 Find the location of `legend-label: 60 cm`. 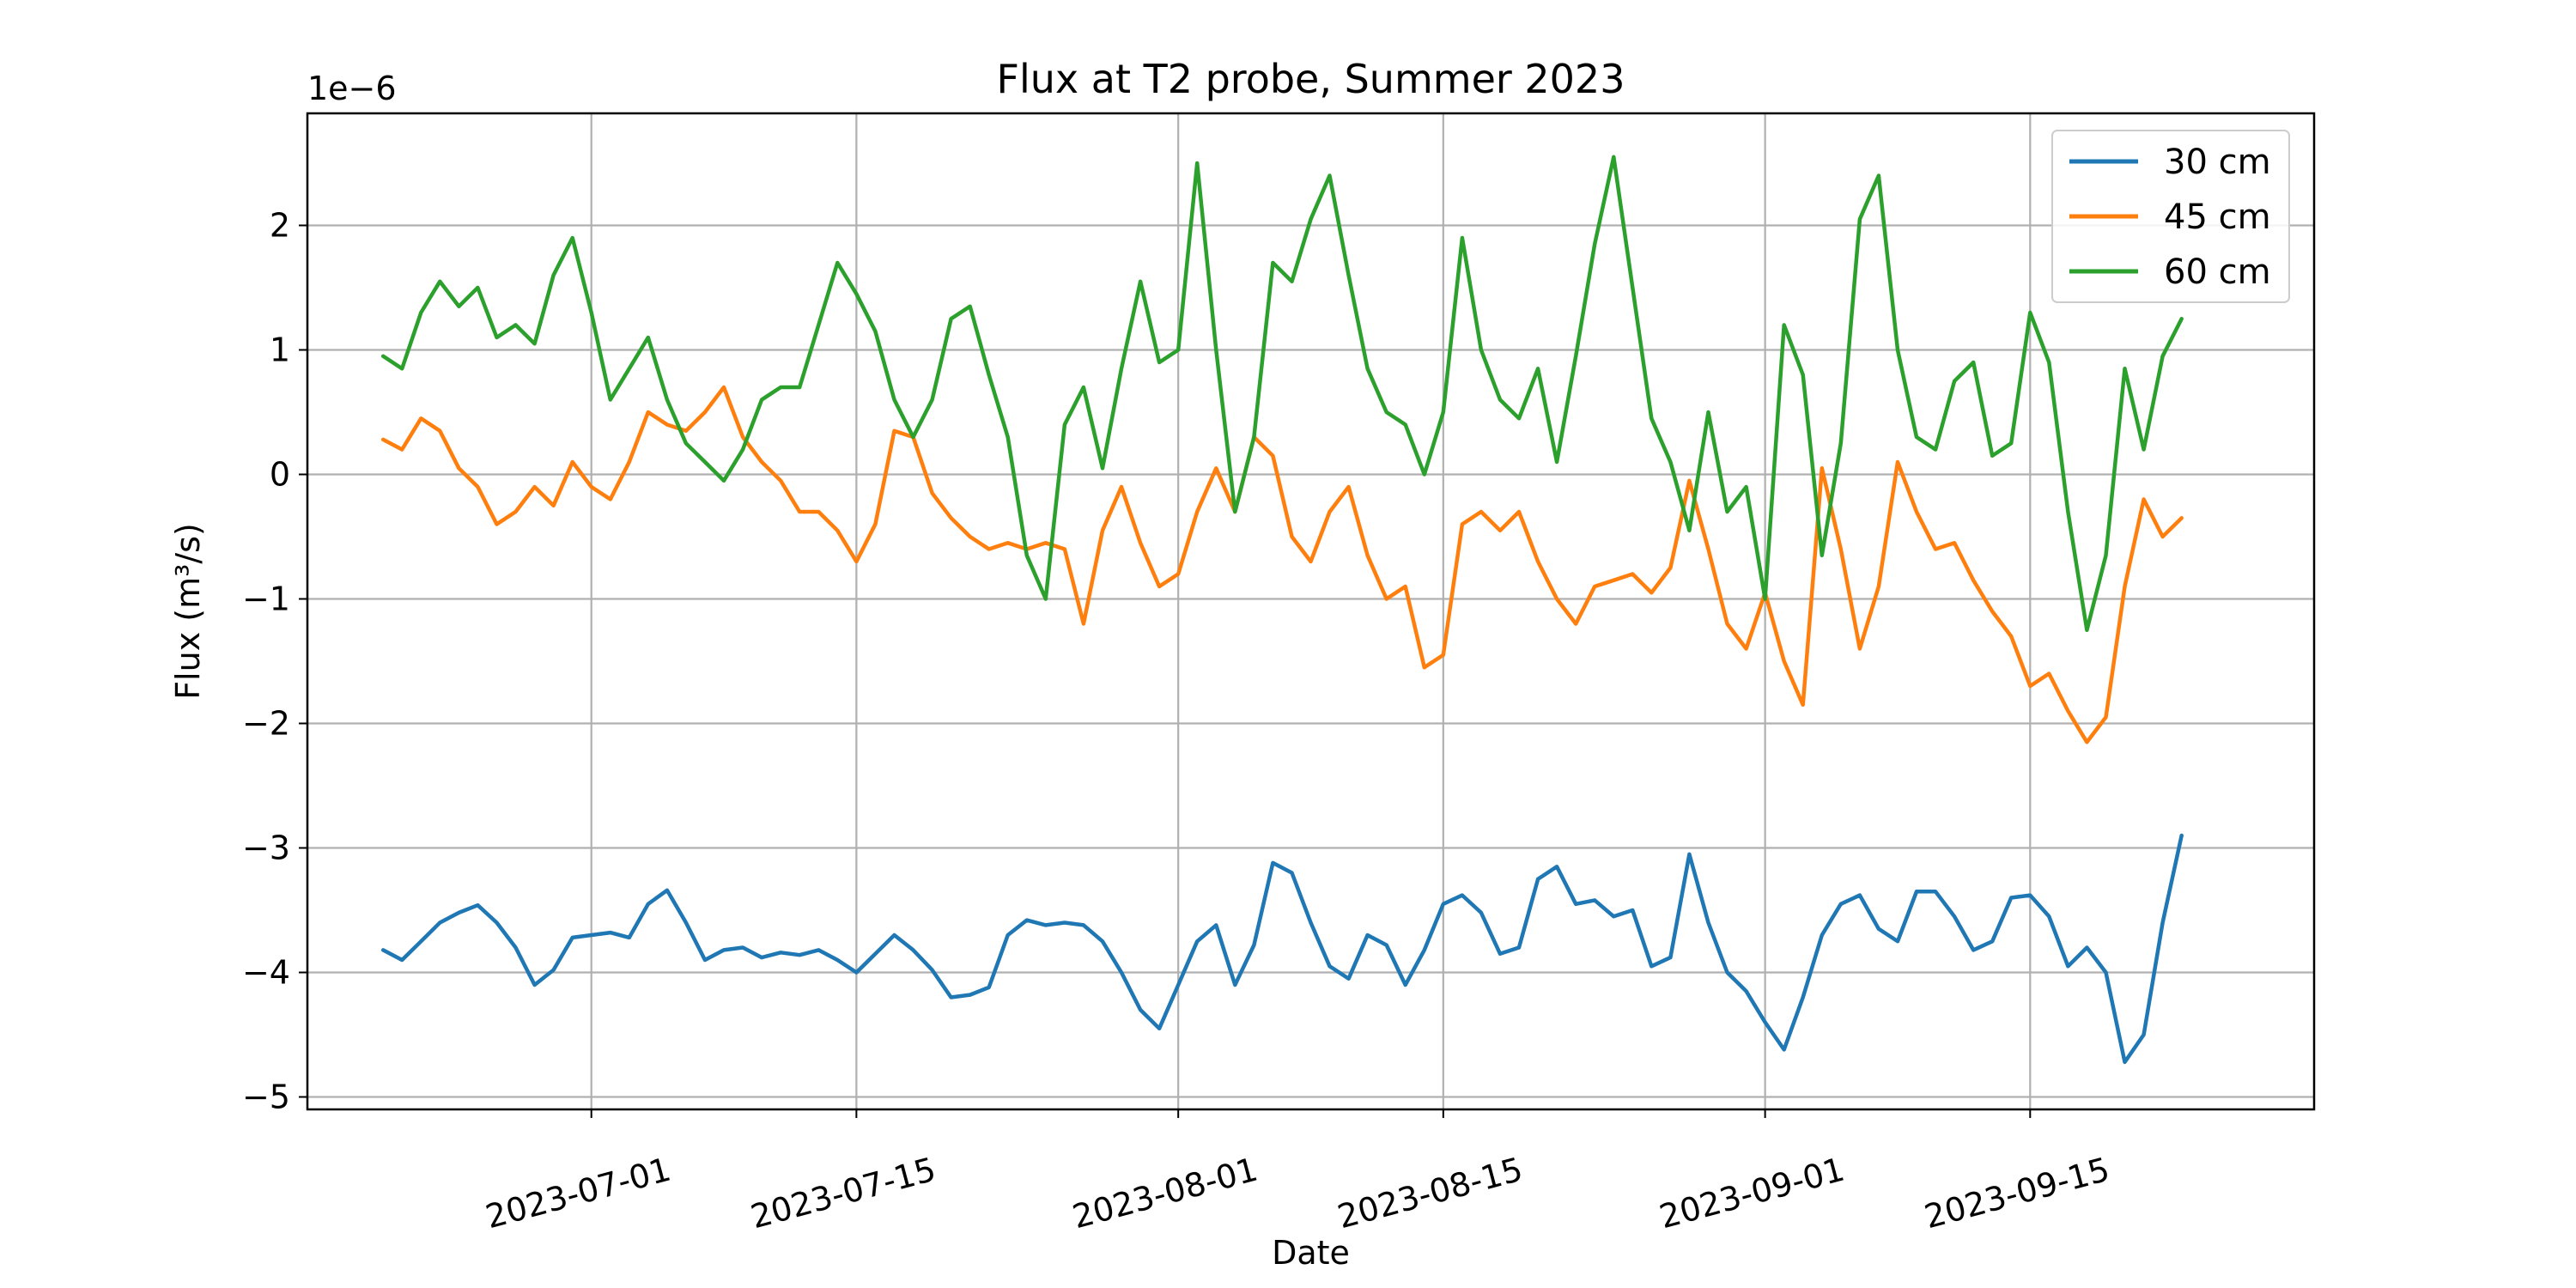

legend-label: 60 cm is located at coordinates (2217, 272).